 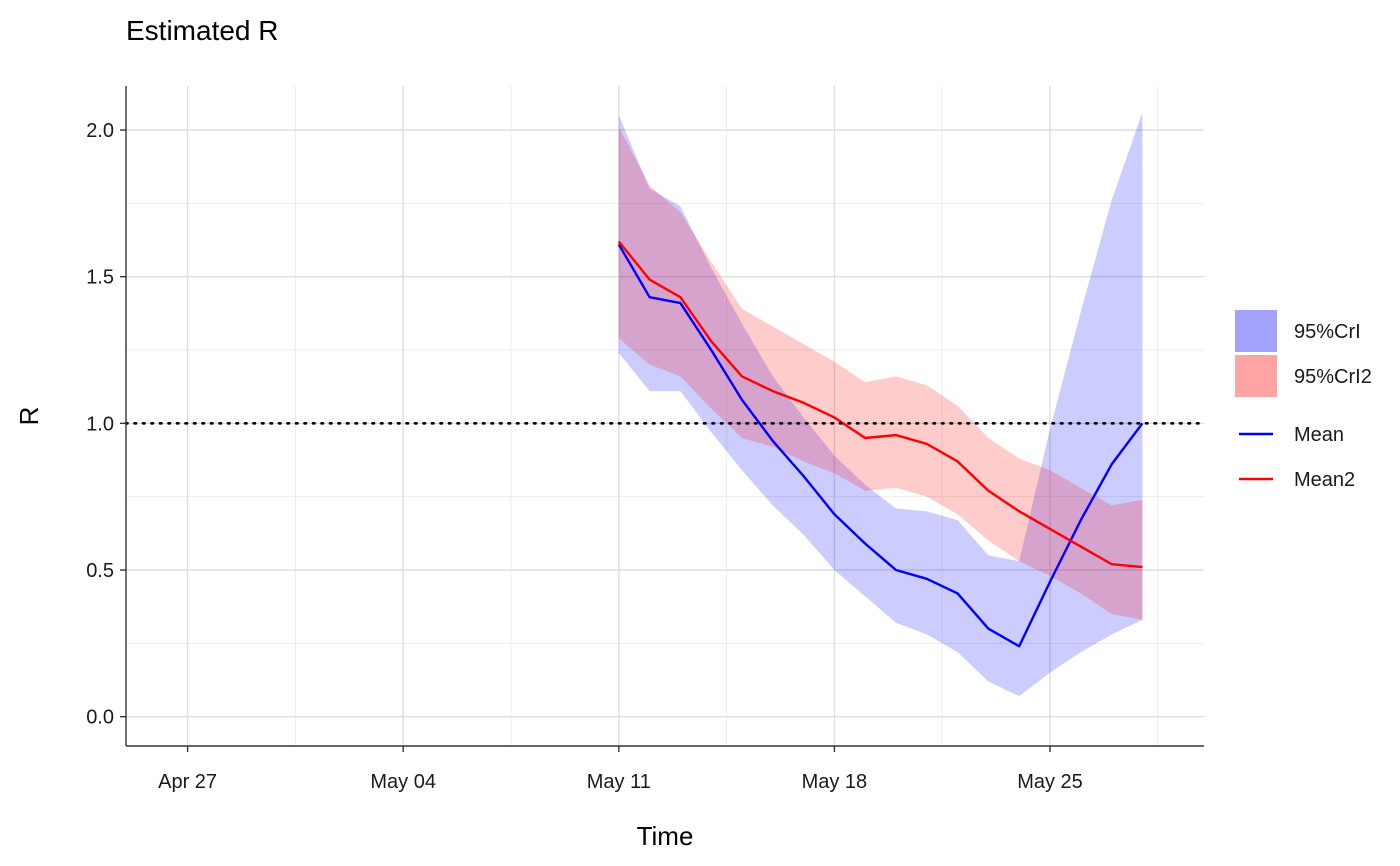 I want to click on legend: 95%CrI 95%CrI2 Mean Mean2, so click(x=1303, y=400).